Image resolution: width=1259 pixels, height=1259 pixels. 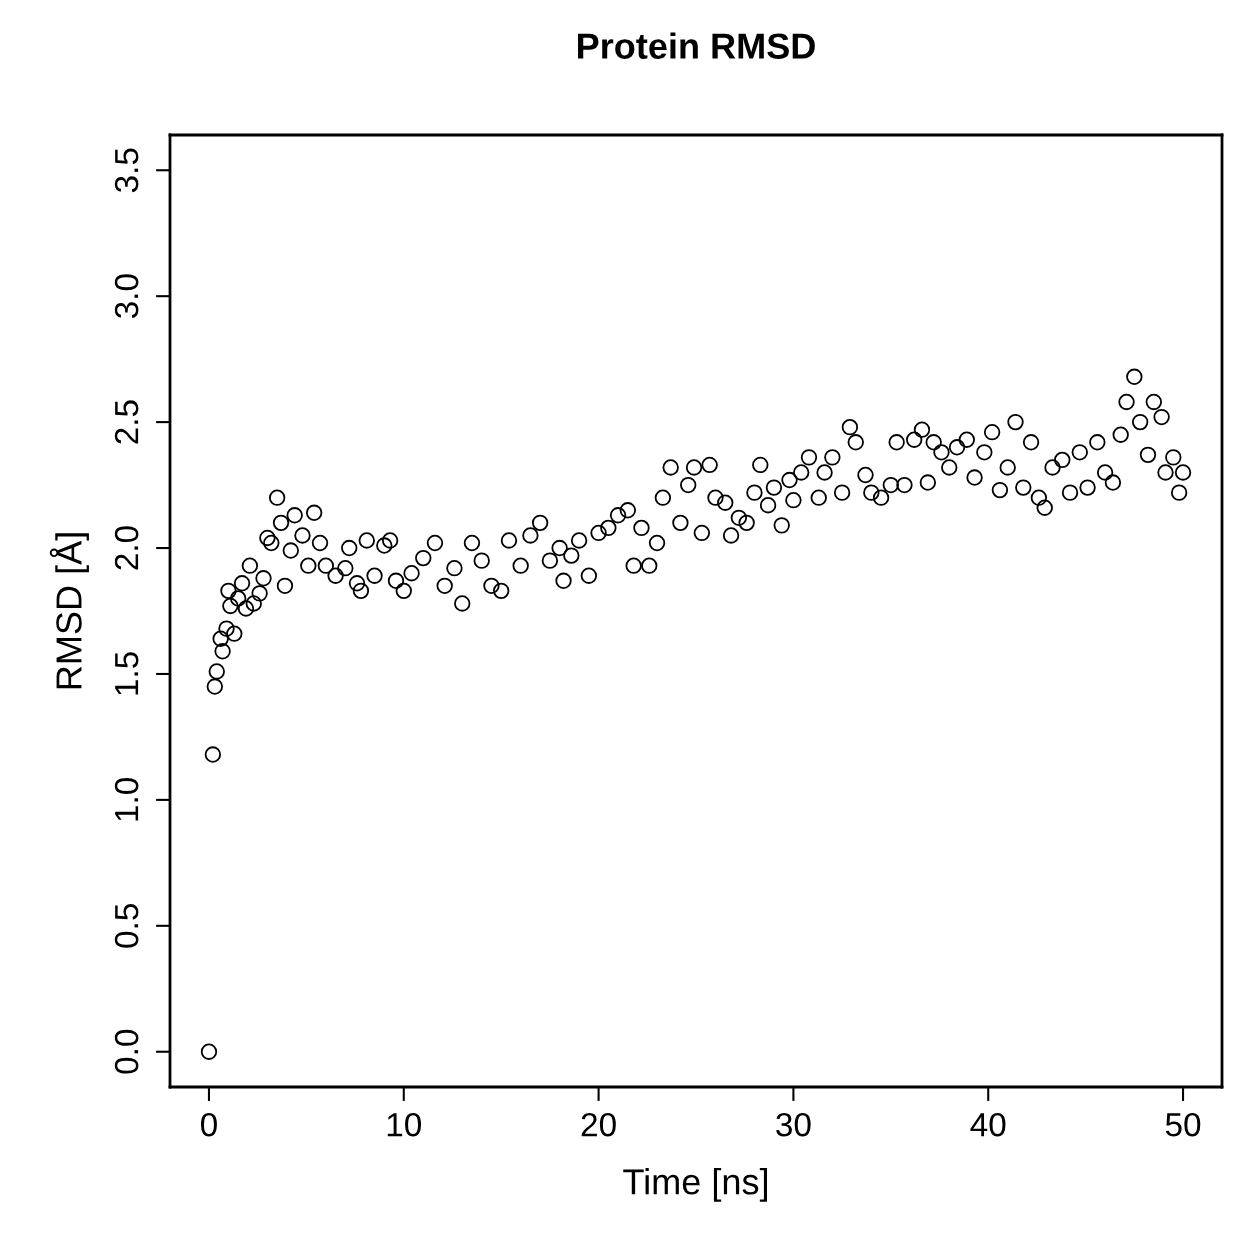 I want to click on y-tick-label: 2.5, so click(x=126, y=422).